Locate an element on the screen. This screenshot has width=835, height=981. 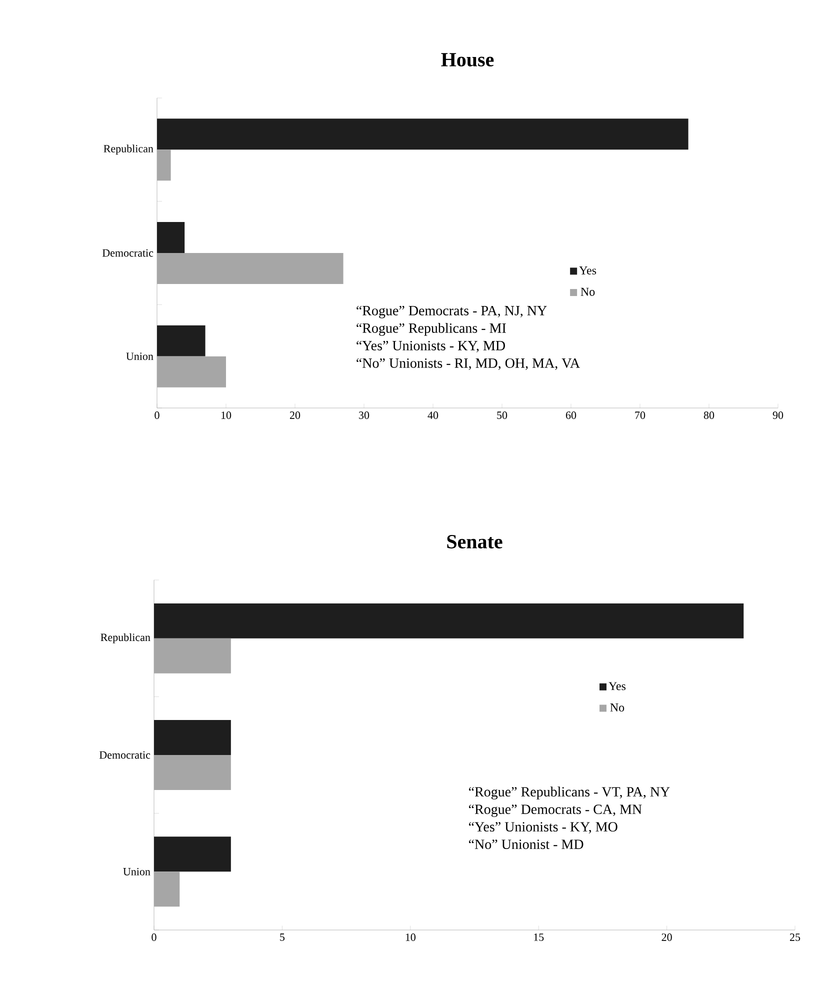
annotation: “Rogue” Democrats - PA, NJ, NY is located at coordinates (451, 312).